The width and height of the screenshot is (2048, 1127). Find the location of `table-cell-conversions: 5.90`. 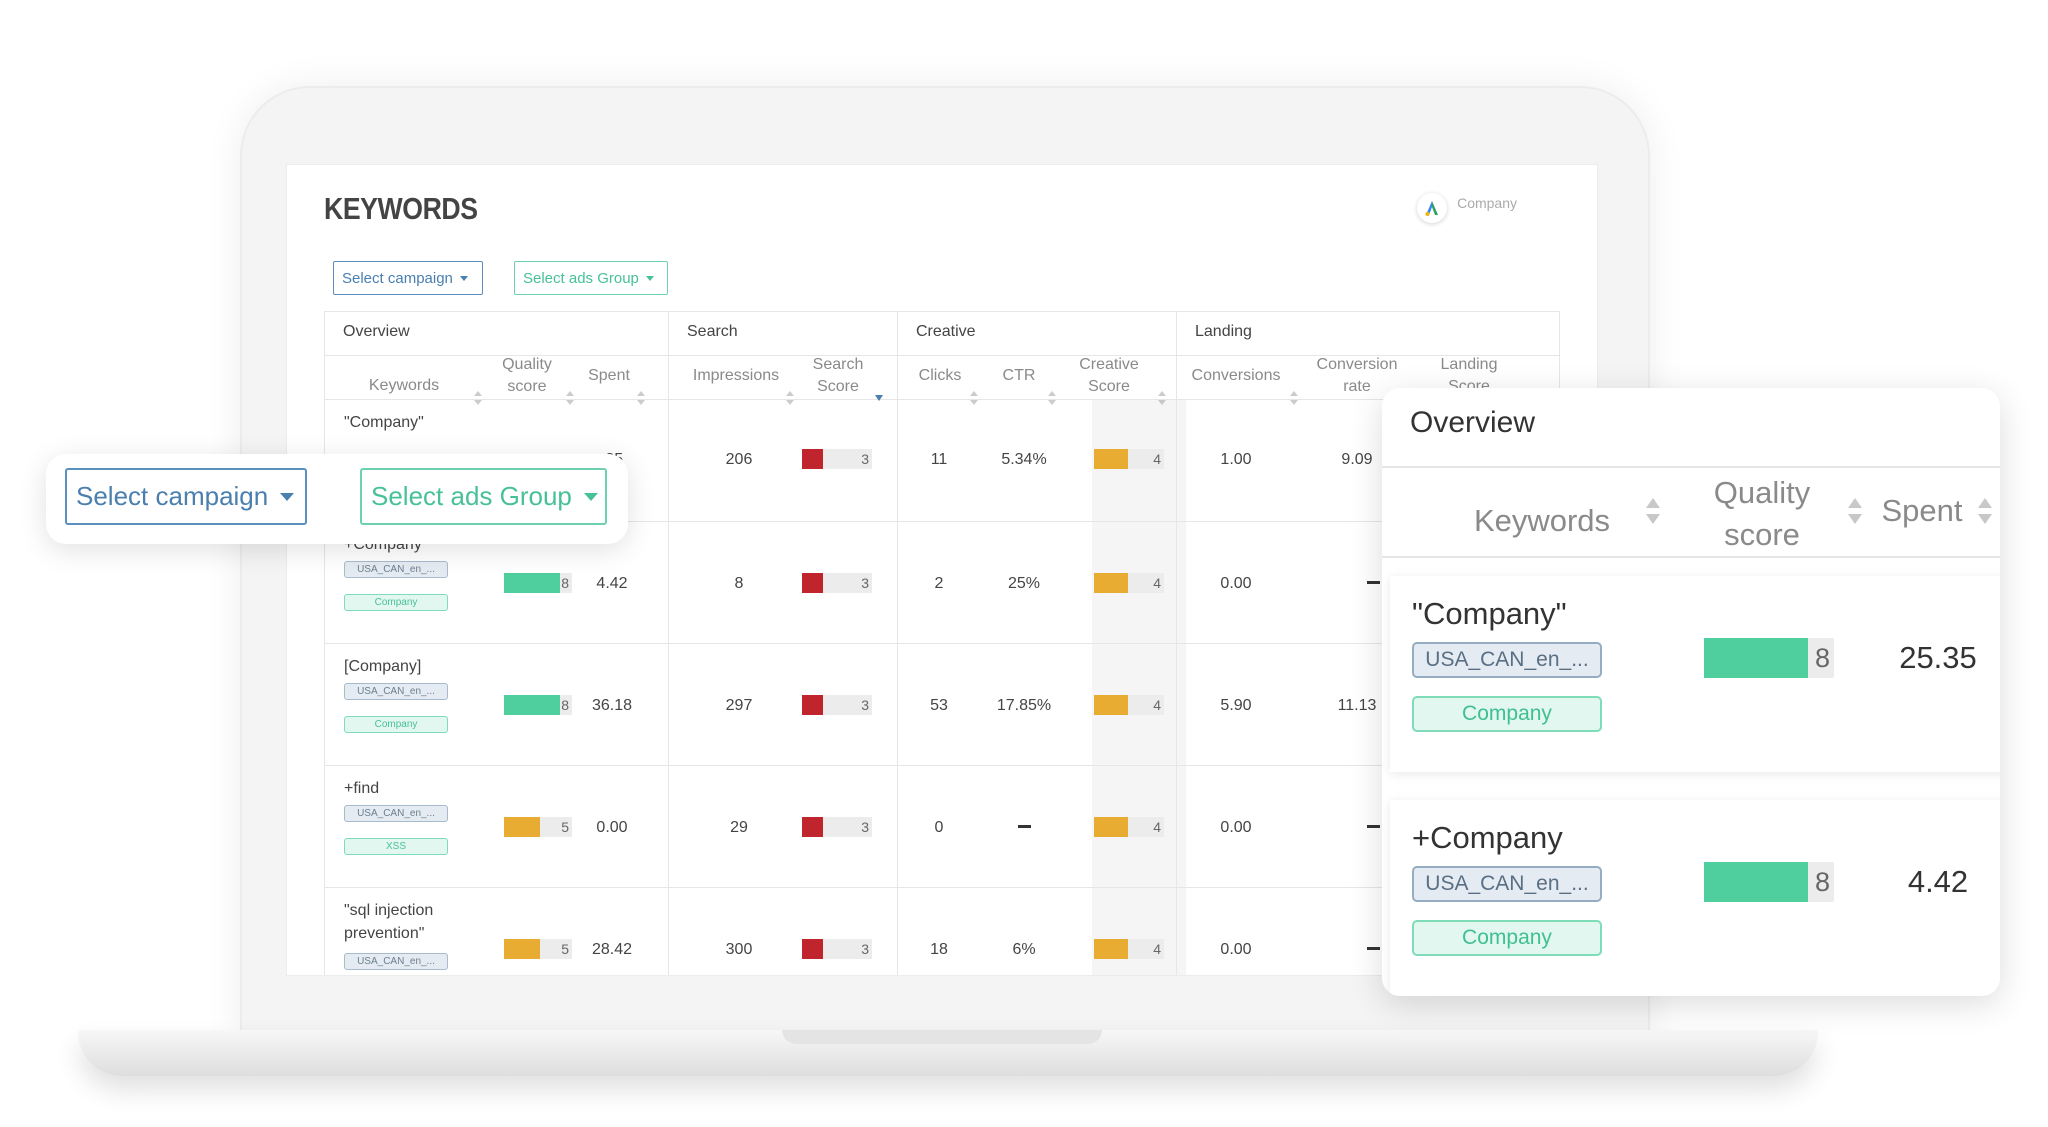

table-cell-conversions: 5.90 is located at coordinates (1236, 705).